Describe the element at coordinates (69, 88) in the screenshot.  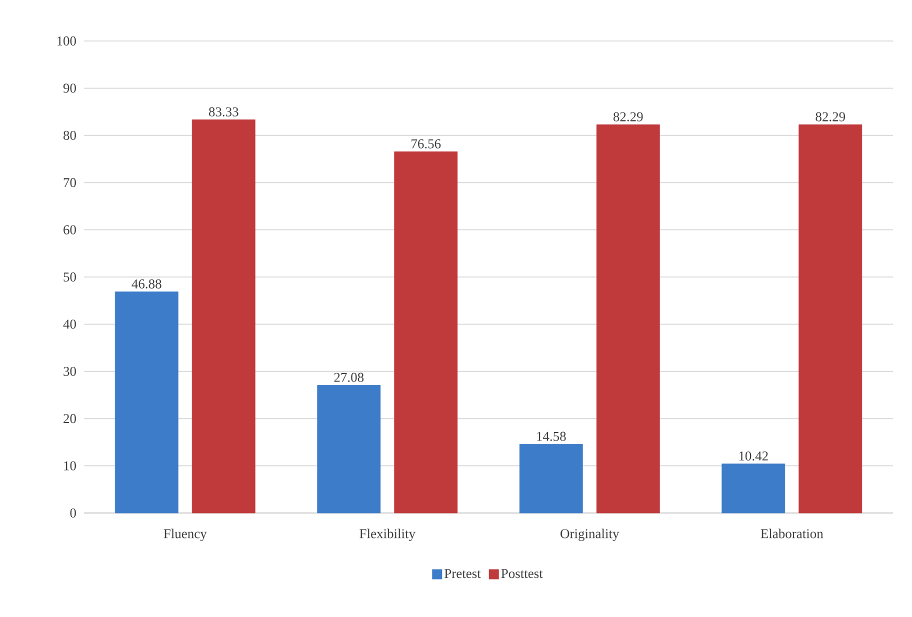
I see `y-tick-label: 90` at that location.